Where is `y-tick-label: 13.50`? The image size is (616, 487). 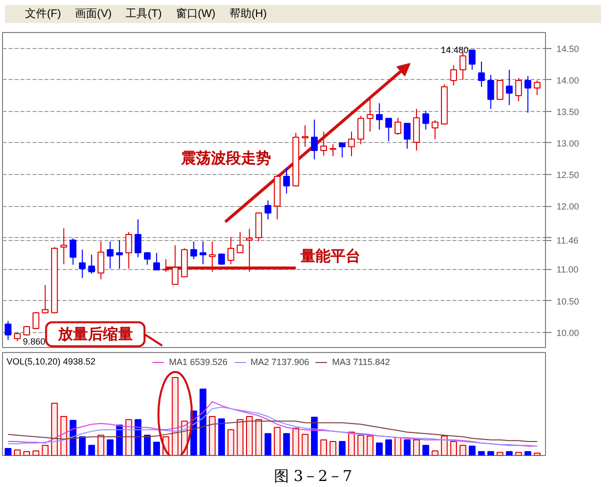 y-tick-label: 13.50 is located at coordinates (568, 111).